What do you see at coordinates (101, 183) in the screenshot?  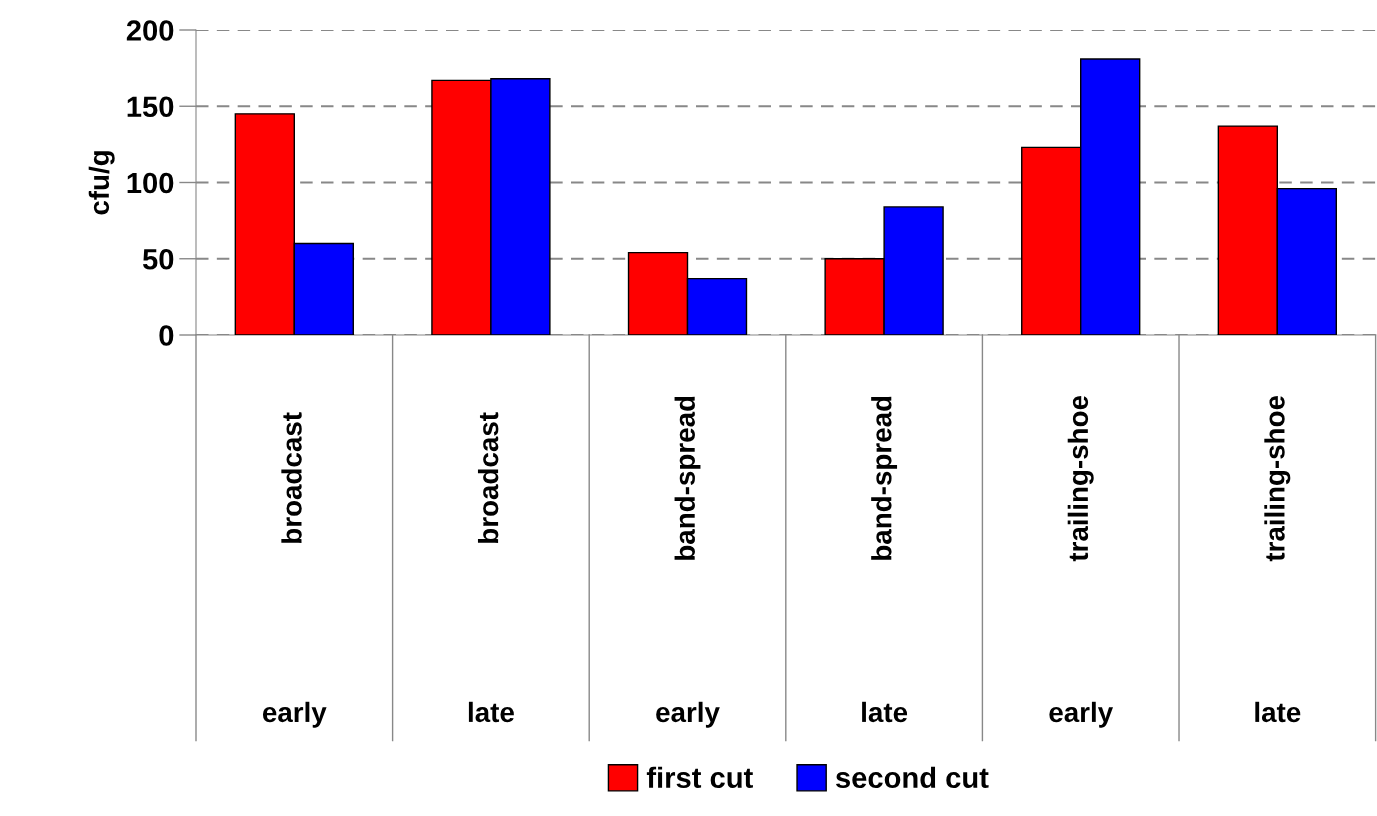 I see `y-axis-title: cfu/g` at bounding box center [101, 183].